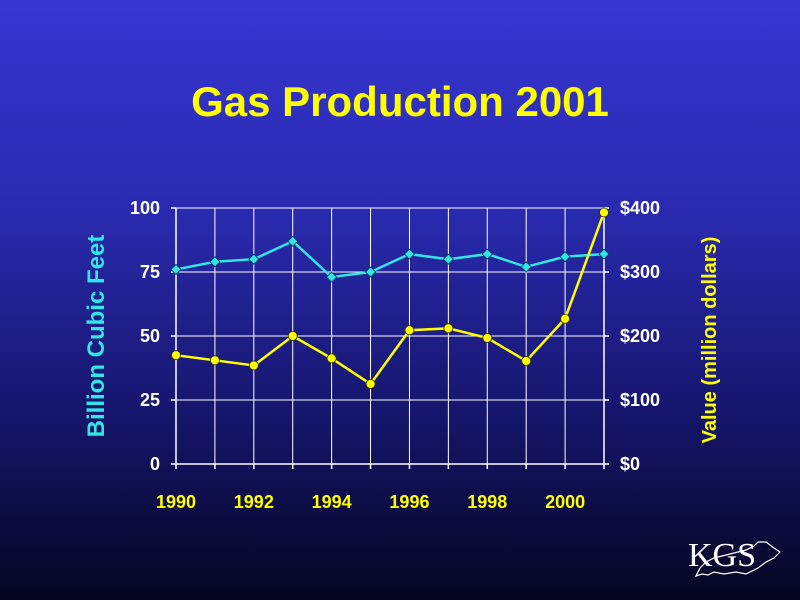  What do you see at coordinates (640, 272) in the screenshot?
I see `y-tick-label-right: $300` at bounding box center [640, 272].